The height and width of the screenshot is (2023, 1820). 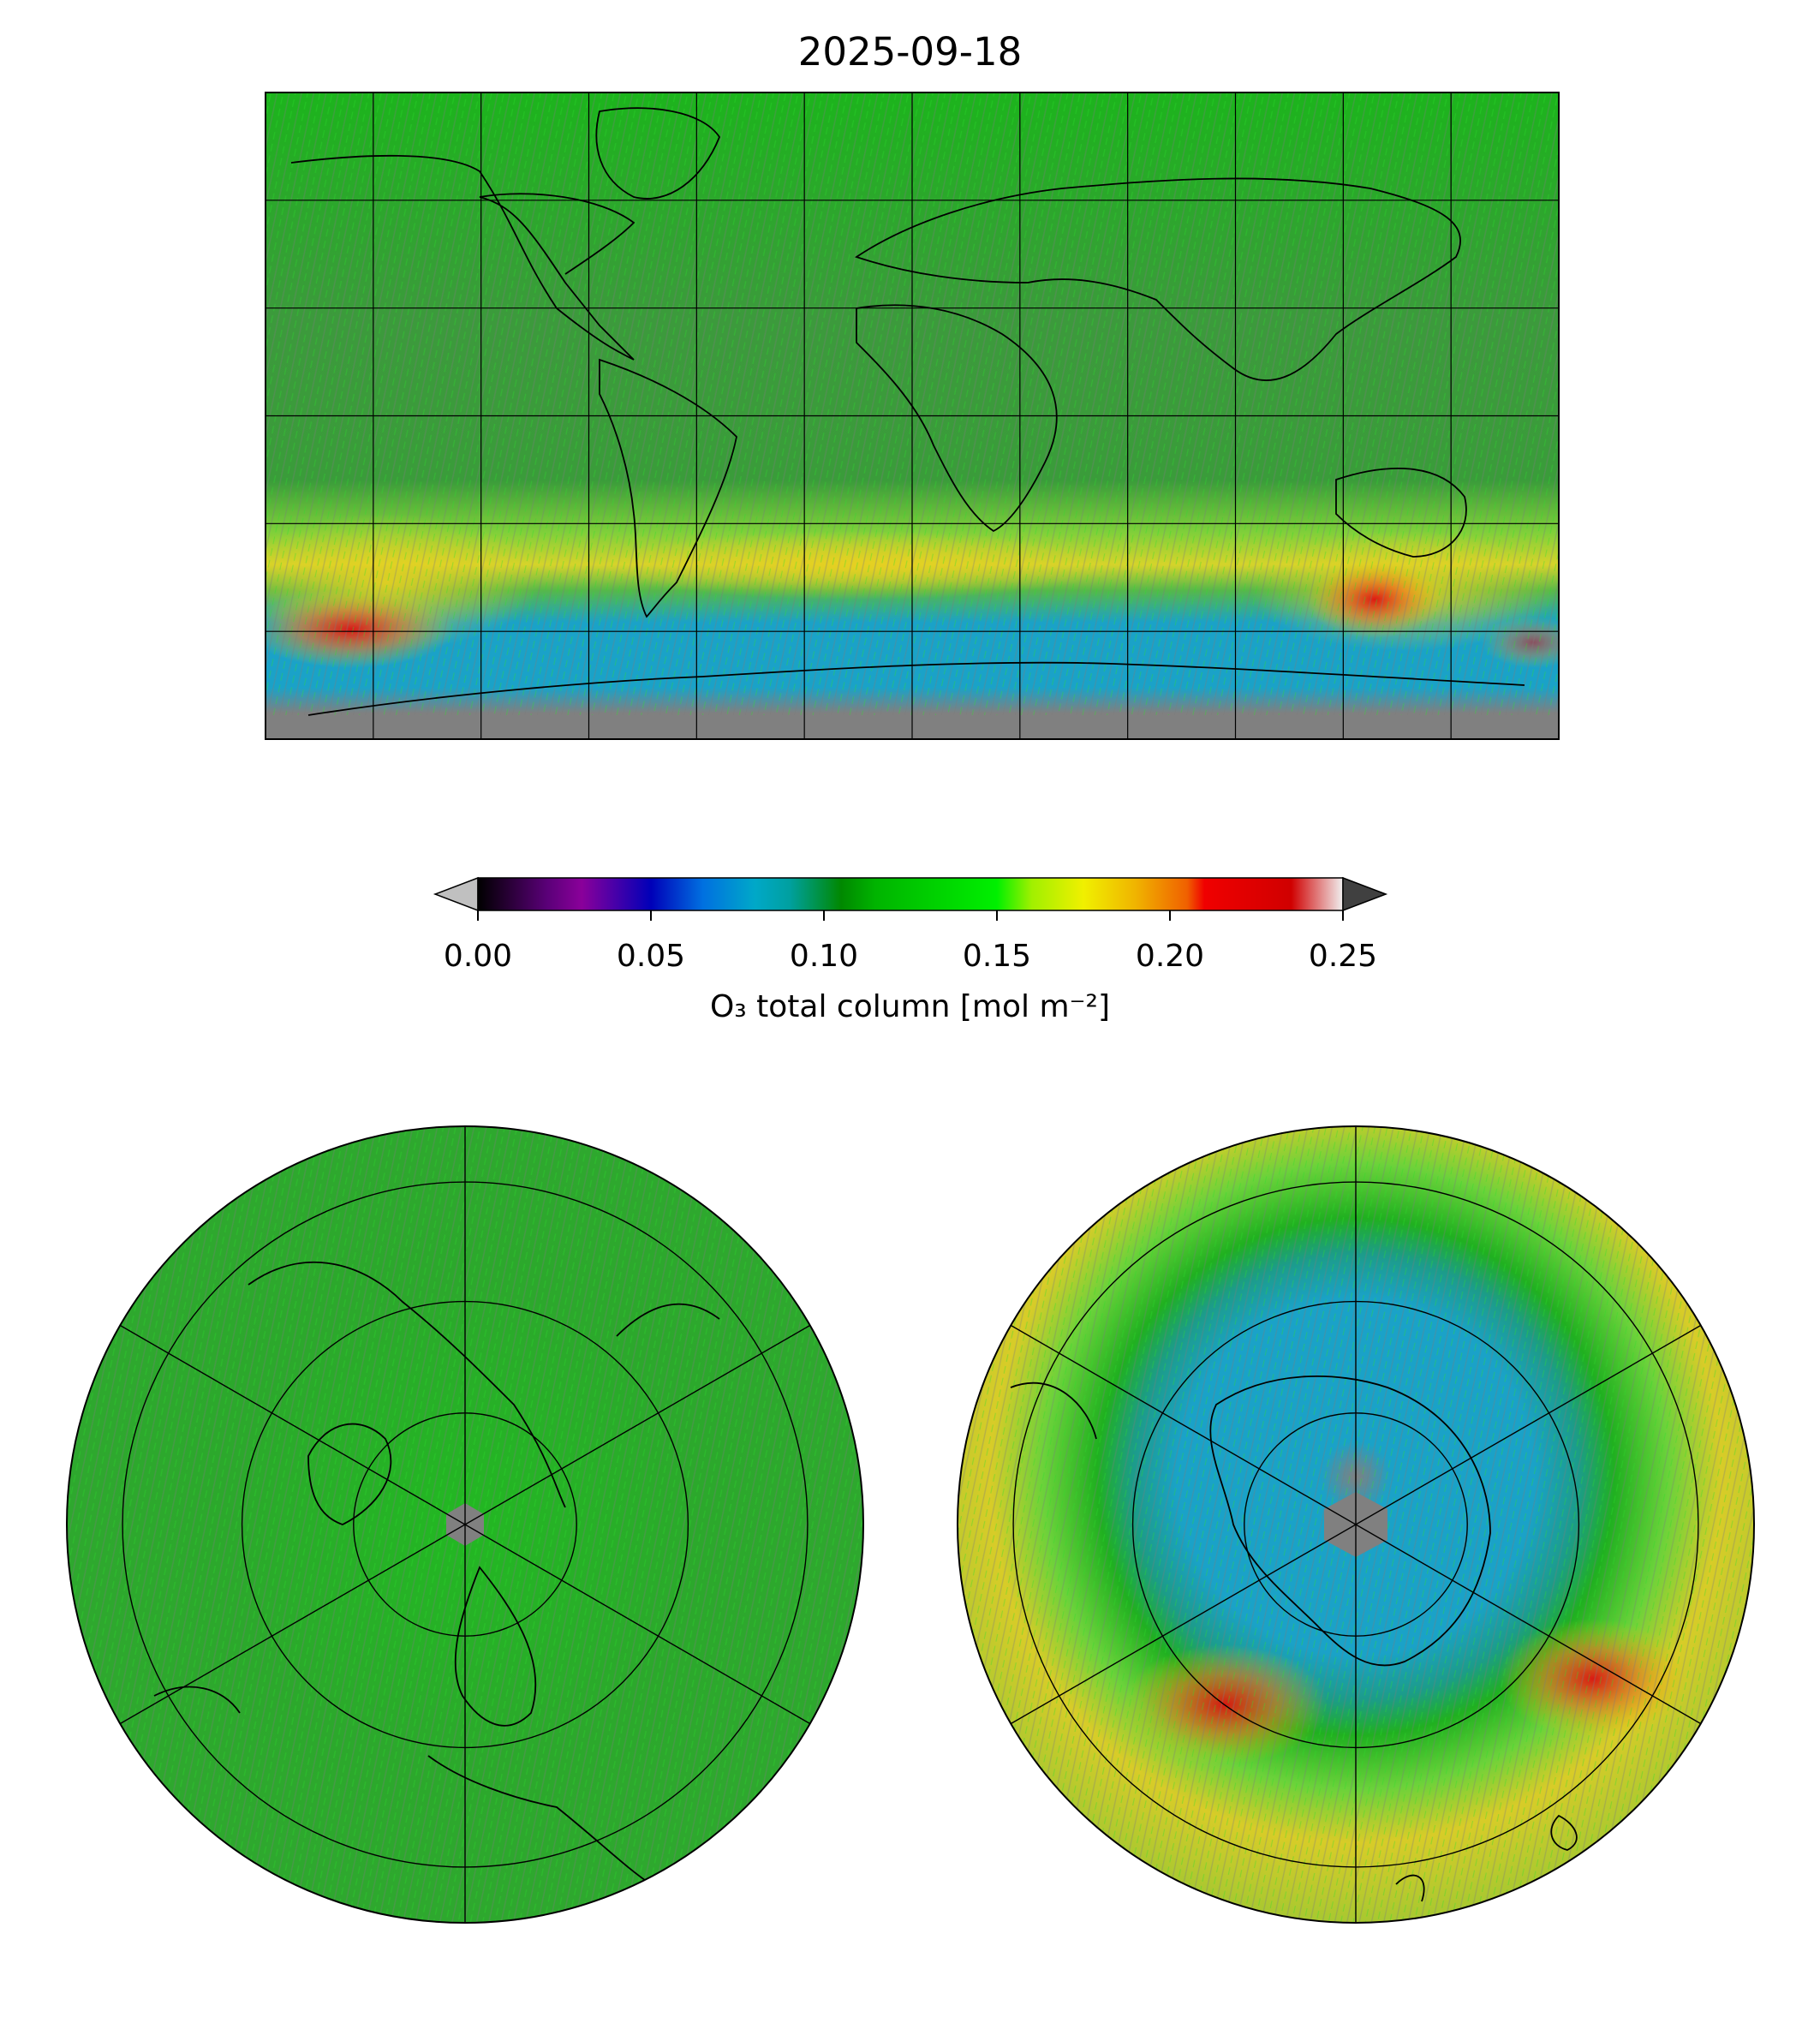 What do you see at coordinates (916, 688) in the screenshot?
I see `antarctica-coast` at bounding box center [916, 688].